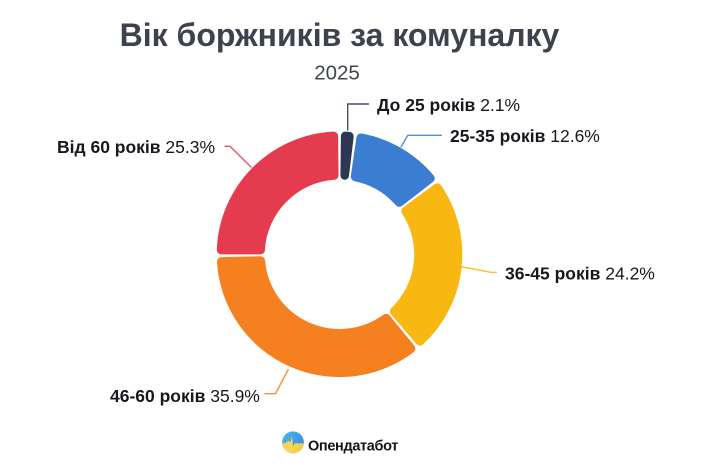 This screenshot has width=720, height=463. I want to click on svg-text: 25-35 років 12.6%, so click(525, 136).